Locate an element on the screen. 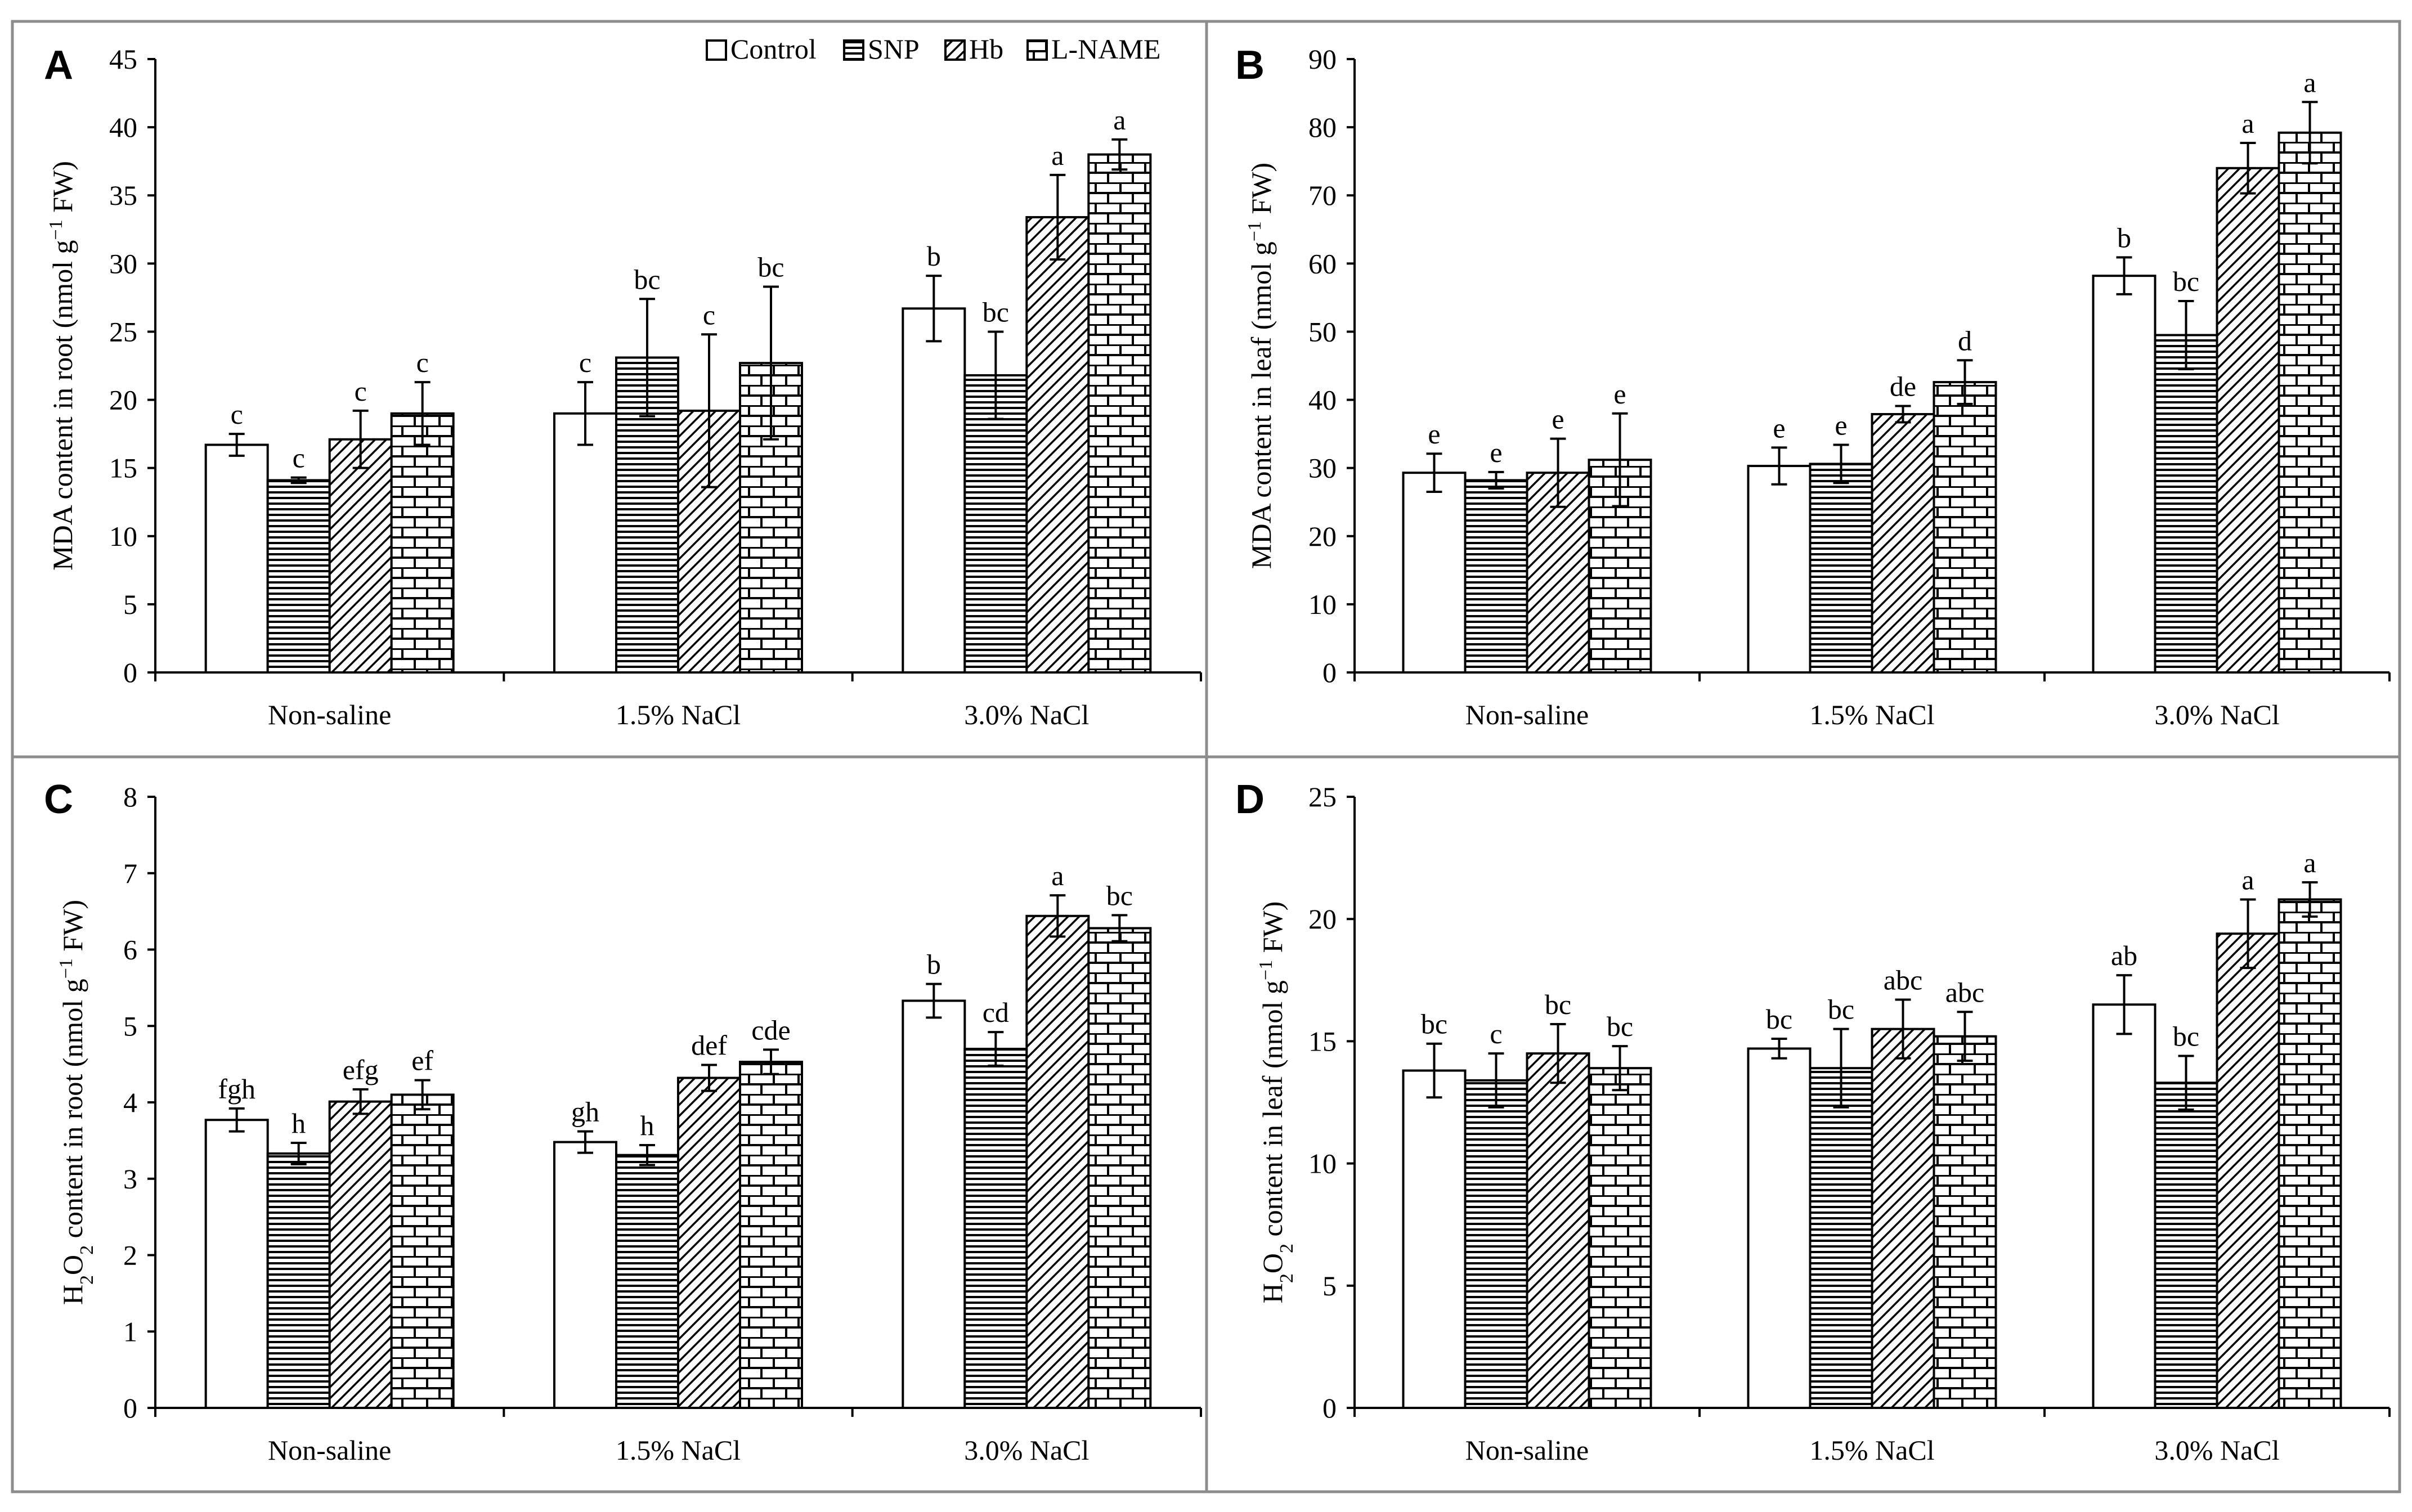 Image resolution: width=2412 pixels, height=1512 pixels. bar-a-3-0-nacl-hb is located at coordinates (1057, 445).